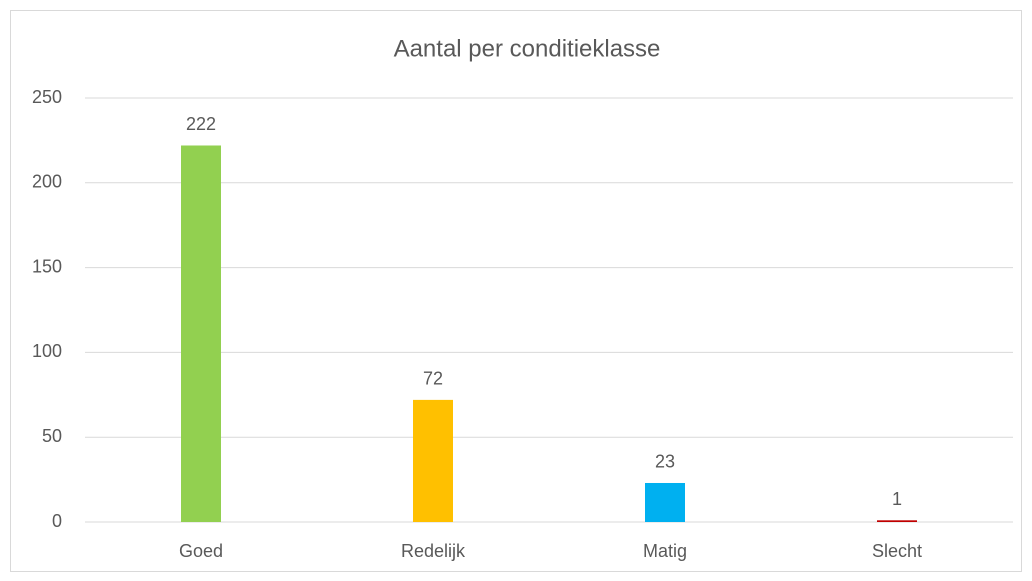 This screenshot has height=581, width=1032. What do you see at coordinates (47, 266) in the screenshot?
I see `y-tick-label: 150` at bounding box center [47, 266].